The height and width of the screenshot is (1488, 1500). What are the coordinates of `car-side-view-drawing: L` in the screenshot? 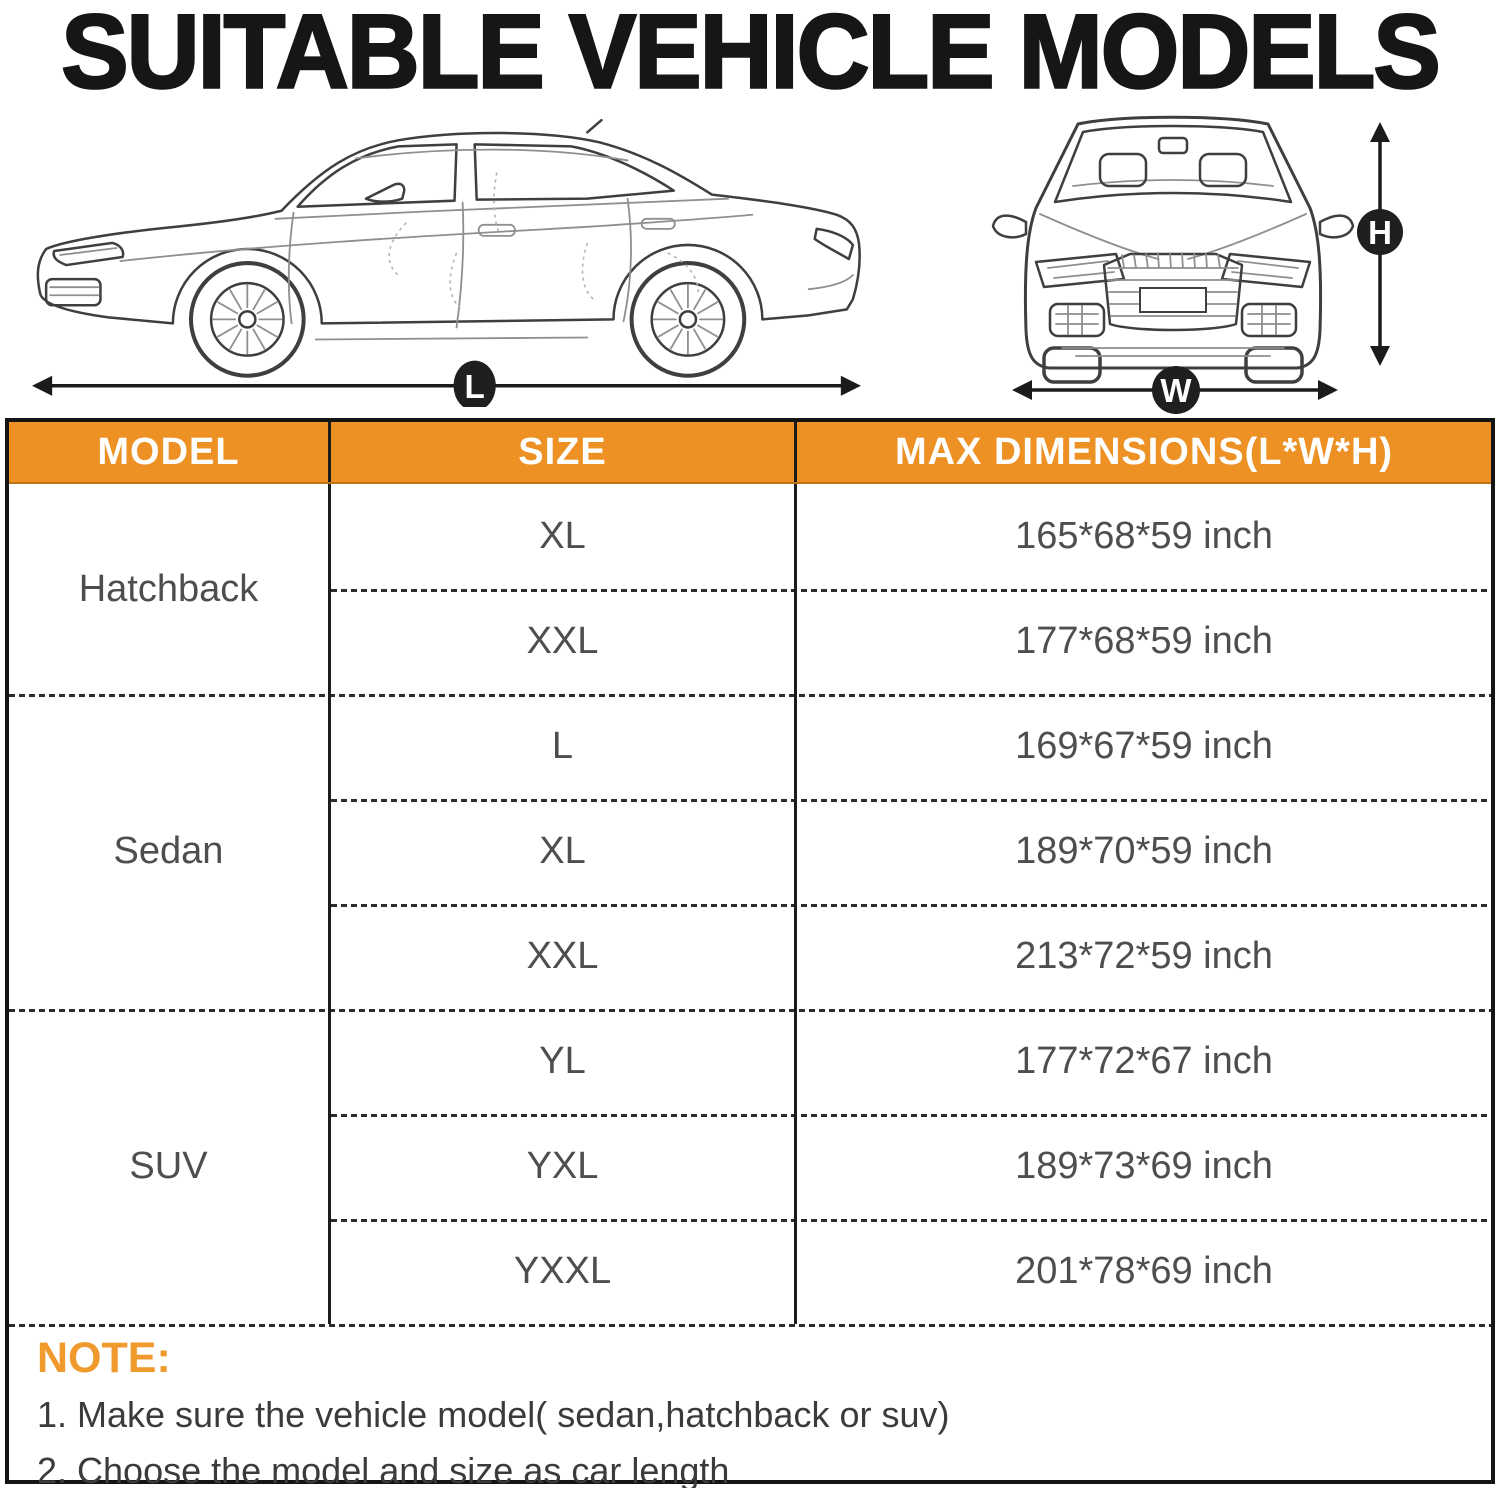 It's located at (446, 262).